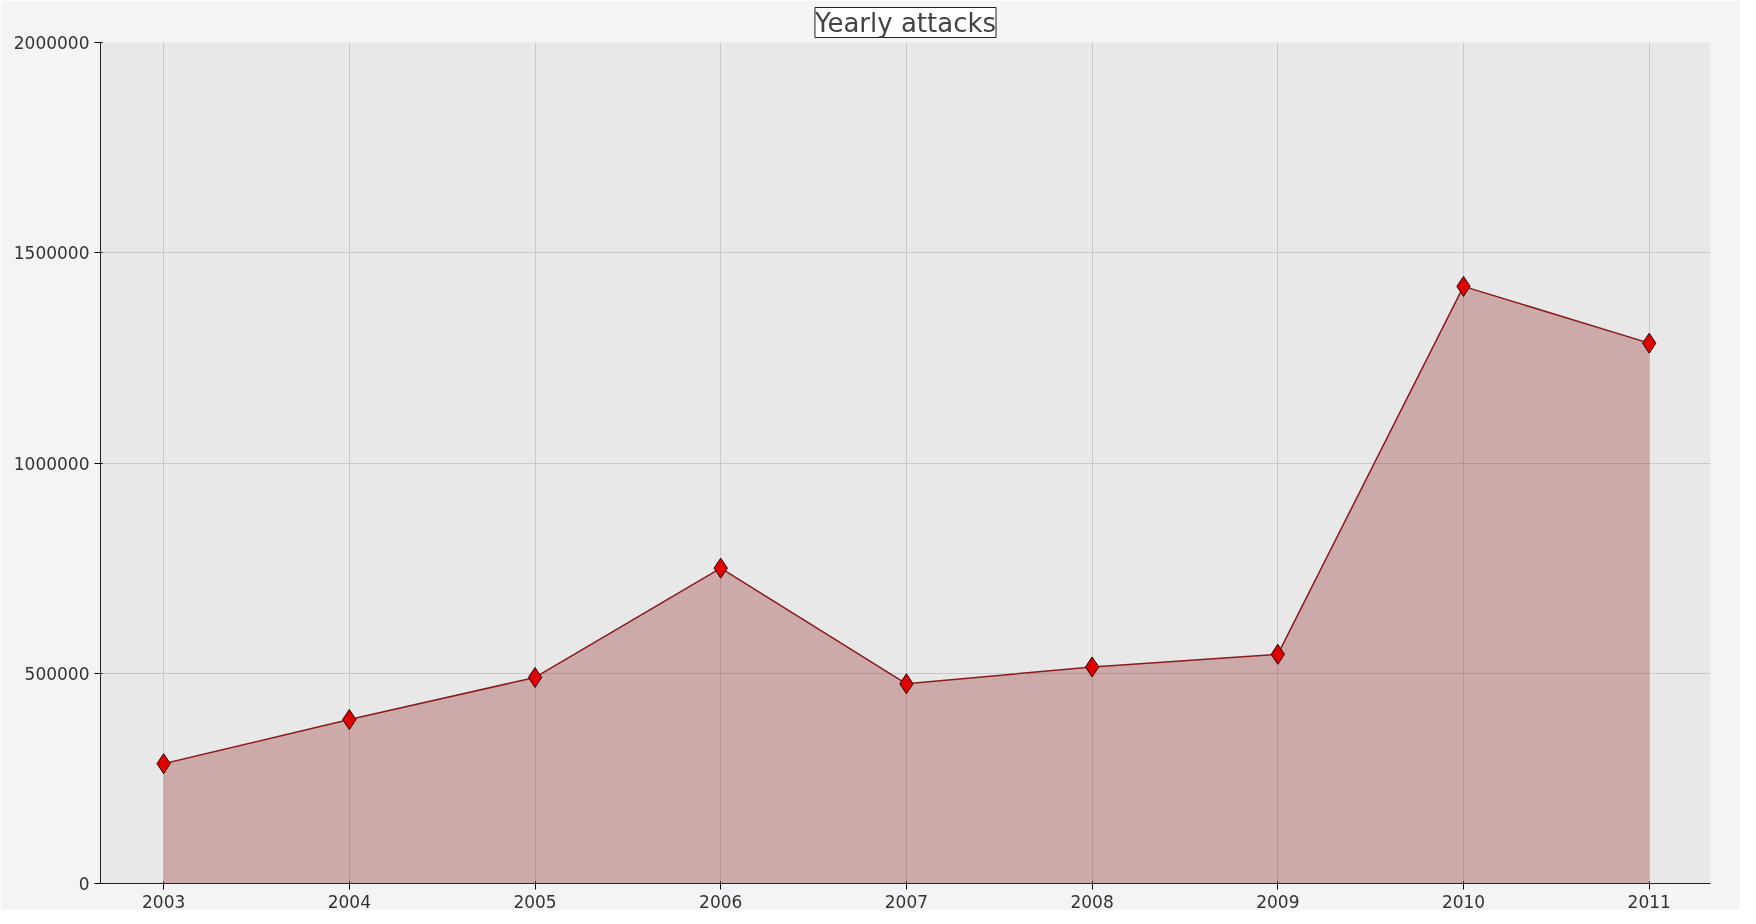 Image resolution: width=1756 pixels, height=924 pixels. I want to click on x-tick-label: 2009, so click(1278, 901).